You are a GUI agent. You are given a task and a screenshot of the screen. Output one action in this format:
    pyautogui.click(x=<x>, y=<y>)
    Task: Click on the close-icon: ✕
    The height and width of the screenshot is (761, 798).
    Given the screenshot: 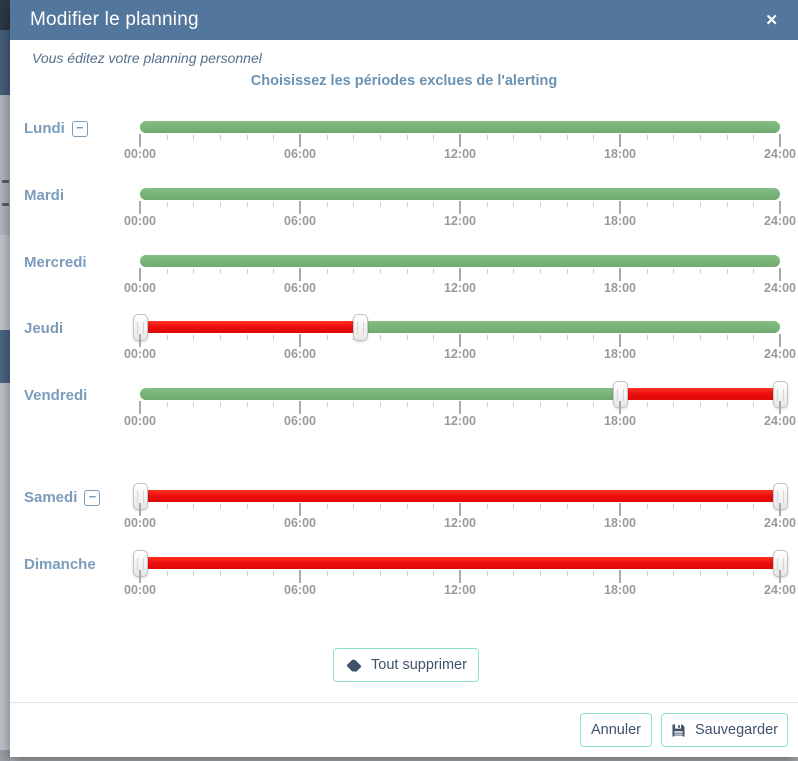 What is the action you would take?
    pyautogui.click(x=771, y=20)
    